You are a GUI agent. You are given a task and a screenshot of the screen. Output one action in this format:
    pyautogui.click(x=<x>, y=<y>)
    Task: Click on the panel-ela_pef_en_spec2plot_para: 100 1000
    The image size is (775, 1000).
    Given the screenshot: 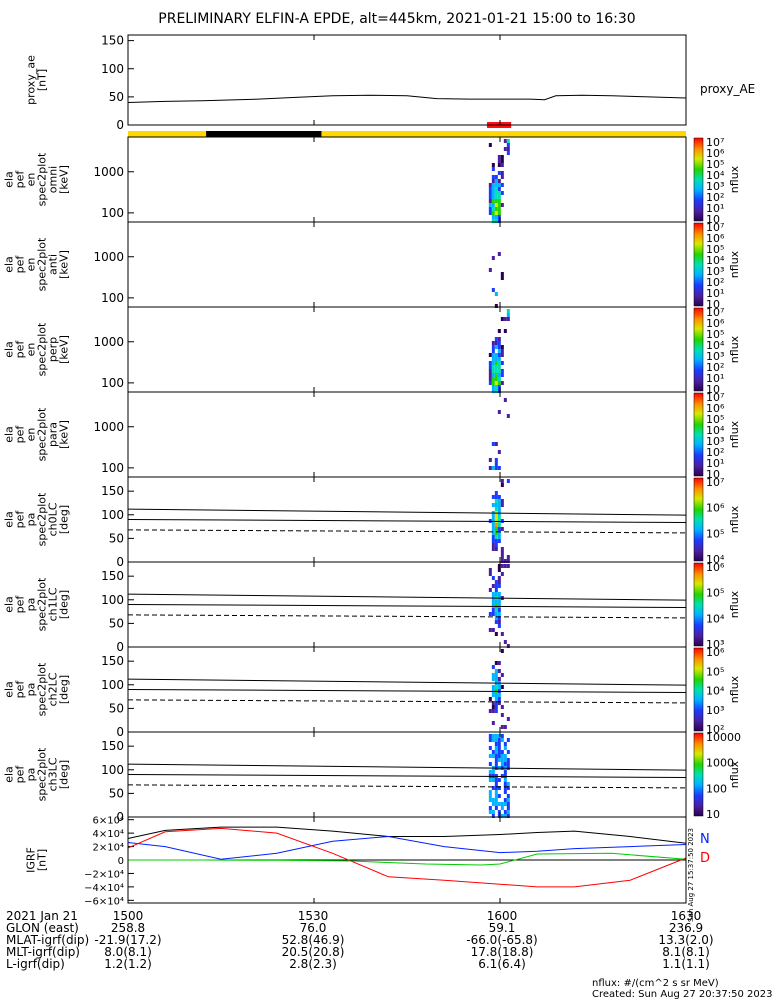 What is the action you would take?
    pyautogui.click(x=390, y=434)
    